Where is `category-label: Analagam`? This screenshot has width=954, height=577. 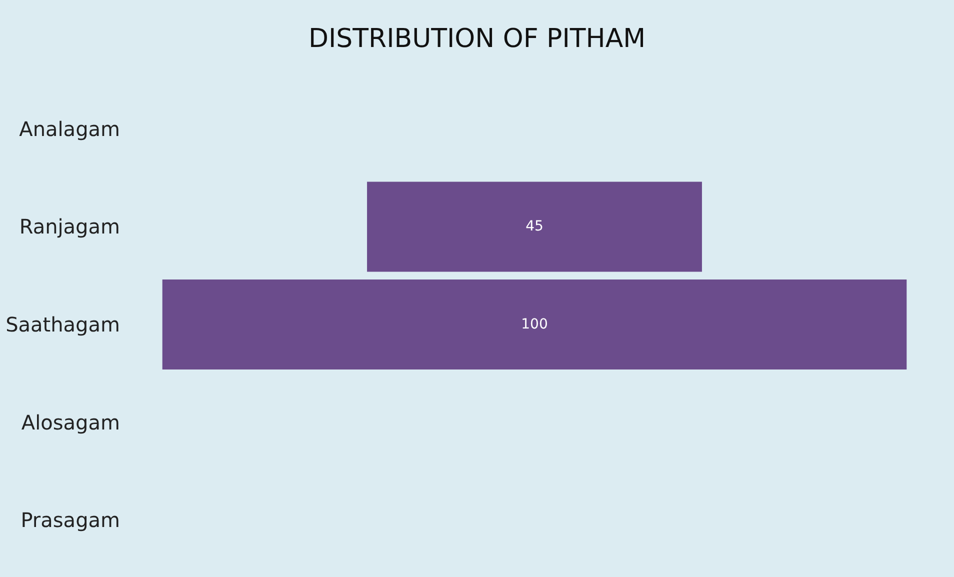
category-label: Analagam is located at coordinates (69, 128).